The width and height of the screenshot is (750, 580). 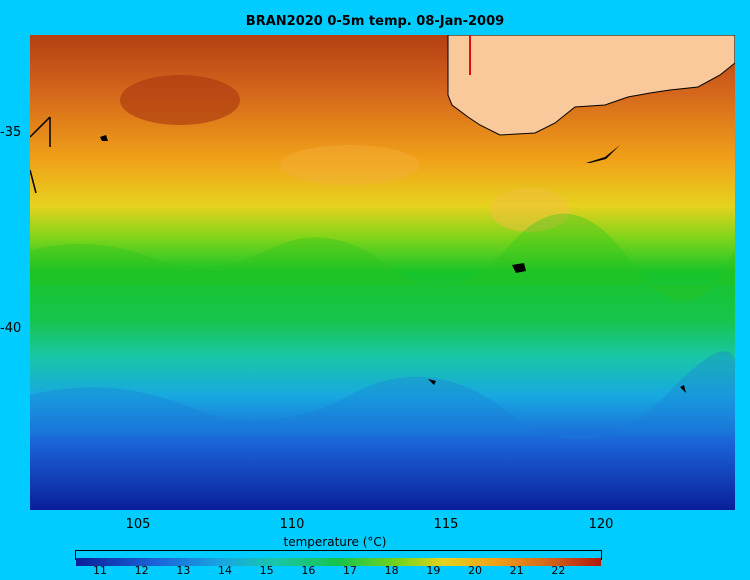 What do you see at coordinates (338, 558) in the screenshot?
I see `colorbar` at bounding box center [338, 558].